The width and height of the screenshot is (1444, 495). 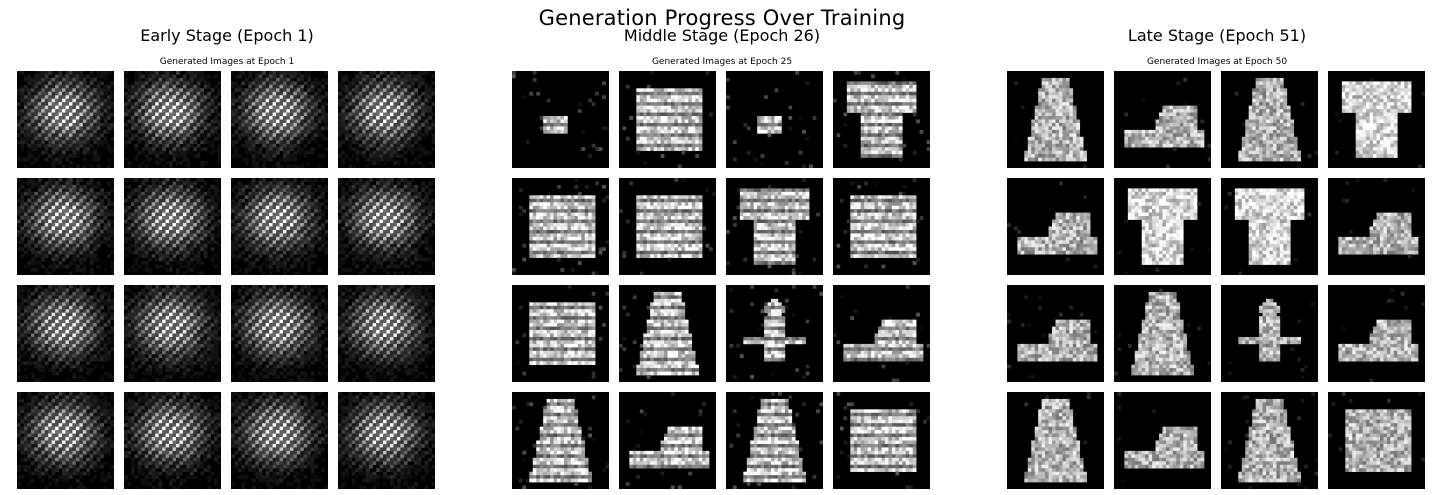 I want to click on panel-title: Late Stage (Epoch 51), so click(x=1217, y=35).